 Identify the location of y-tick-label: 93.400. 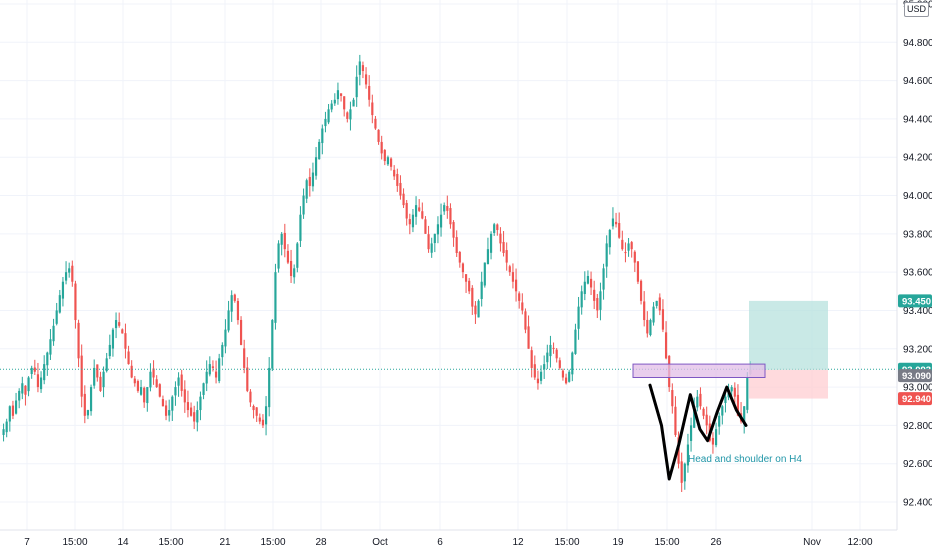
(917, 311).